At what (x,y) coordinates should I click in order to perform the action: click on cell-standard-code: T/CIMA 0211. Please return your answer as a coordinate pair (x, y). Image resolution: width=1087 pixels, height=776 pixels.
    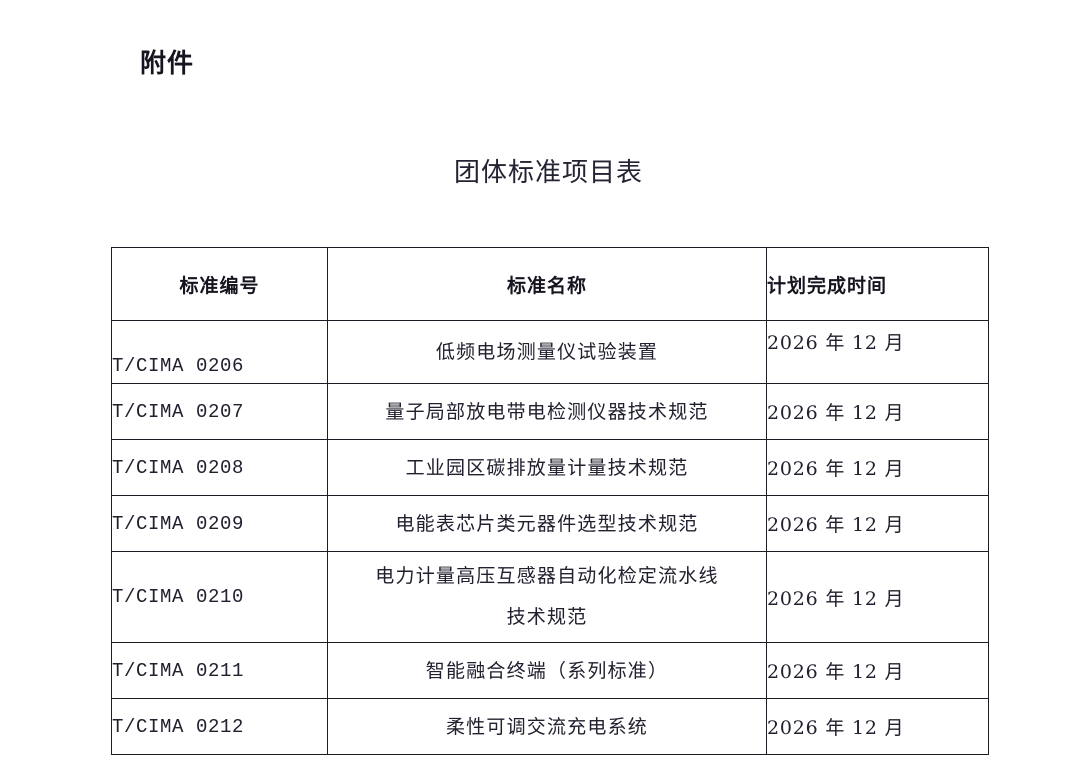
    Looking at the image, I should click on (219, 670).